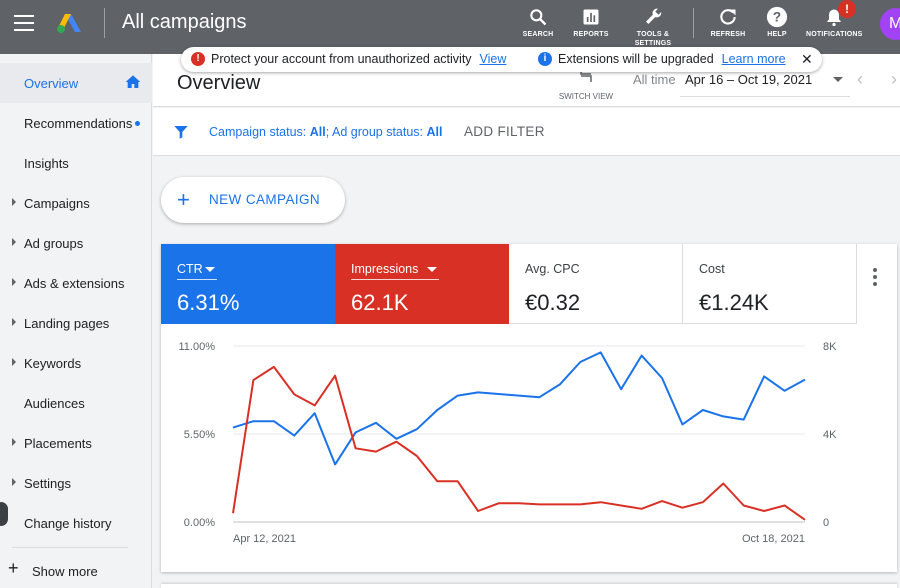  Describe the element at coordinates (198, 59) in the screenshot. I see `error-icon: !` at that location.